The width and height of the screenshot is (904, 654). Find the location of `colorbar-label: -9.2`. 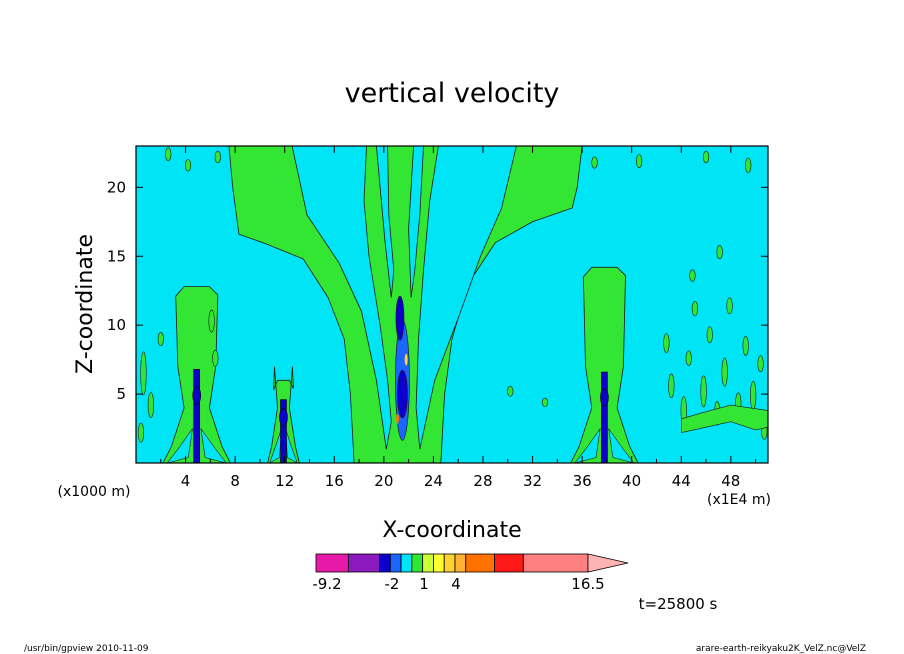

colorbar-label: -9.2 is located at coordinates (326, 584).